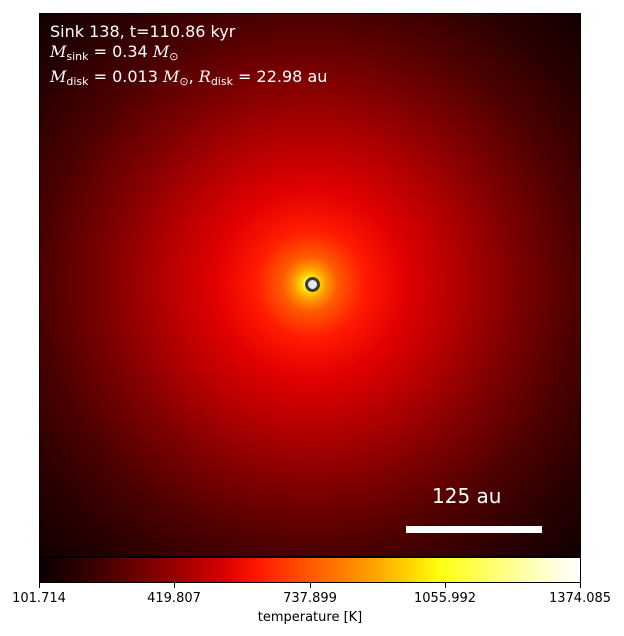  What do you see at coordinates (193, 76) in the screenshot?
I see `rdisk-sep: ,` at bounding box center [193, 76].